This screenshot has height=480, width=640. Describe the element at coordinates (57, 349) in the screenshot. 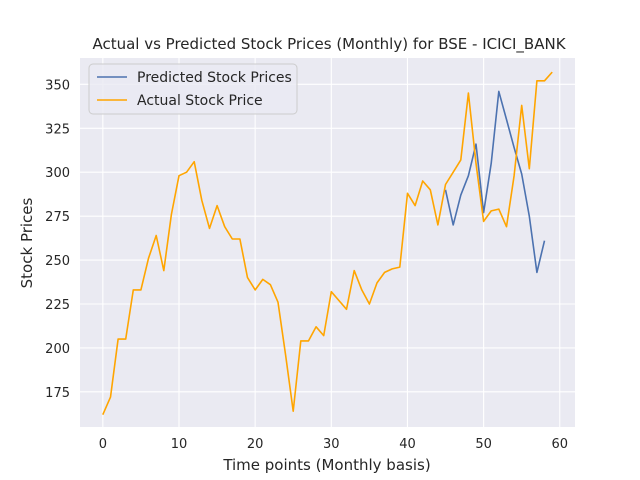

I see `y-tick-label: 200` at that location.